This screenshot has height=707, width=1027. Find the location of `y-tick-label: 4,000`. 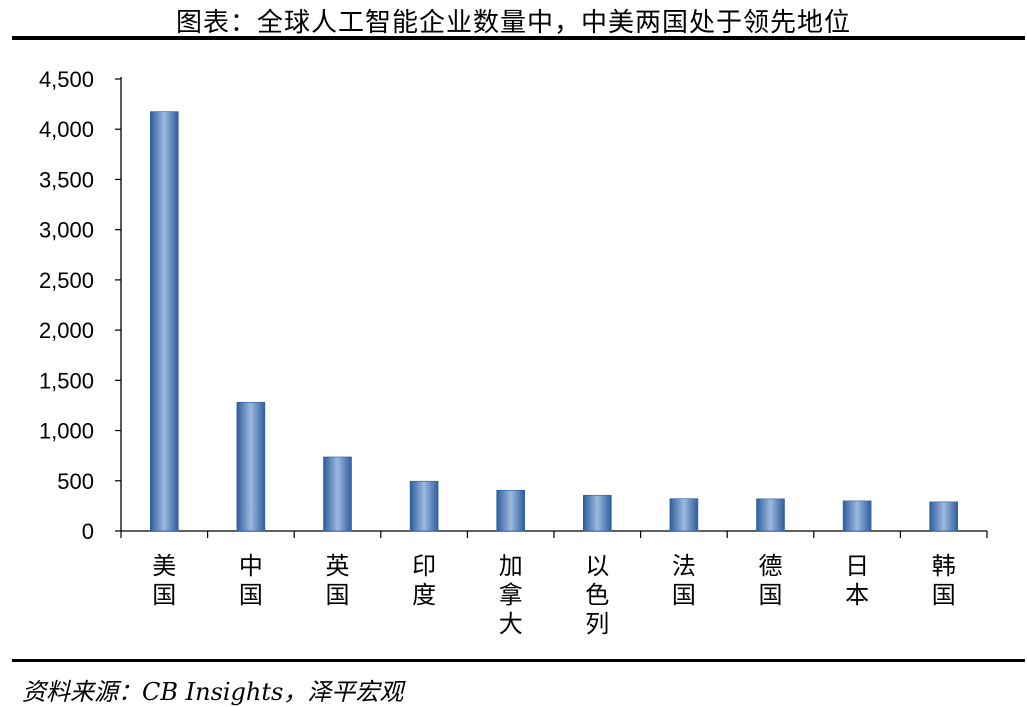

y-tick-label: 4,000 is located at coordinates (66, 129).